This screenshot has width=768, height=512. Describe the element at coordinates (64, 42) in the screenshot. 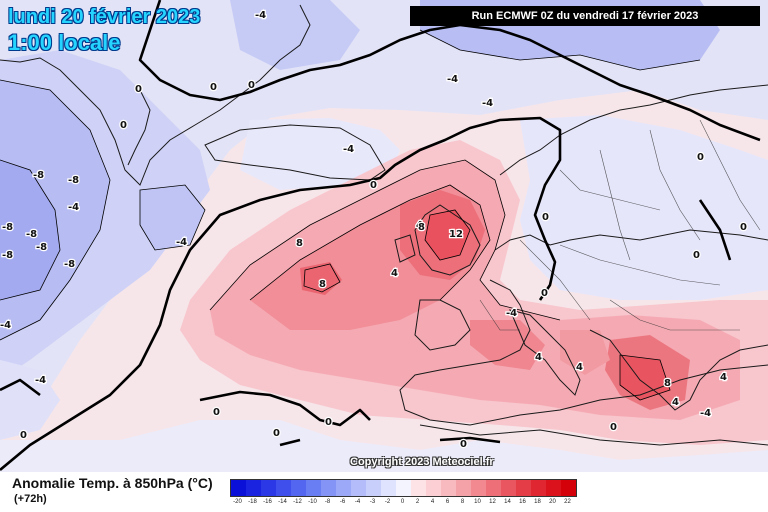

I see `forecast-hour: 1:00 locale` at that location.